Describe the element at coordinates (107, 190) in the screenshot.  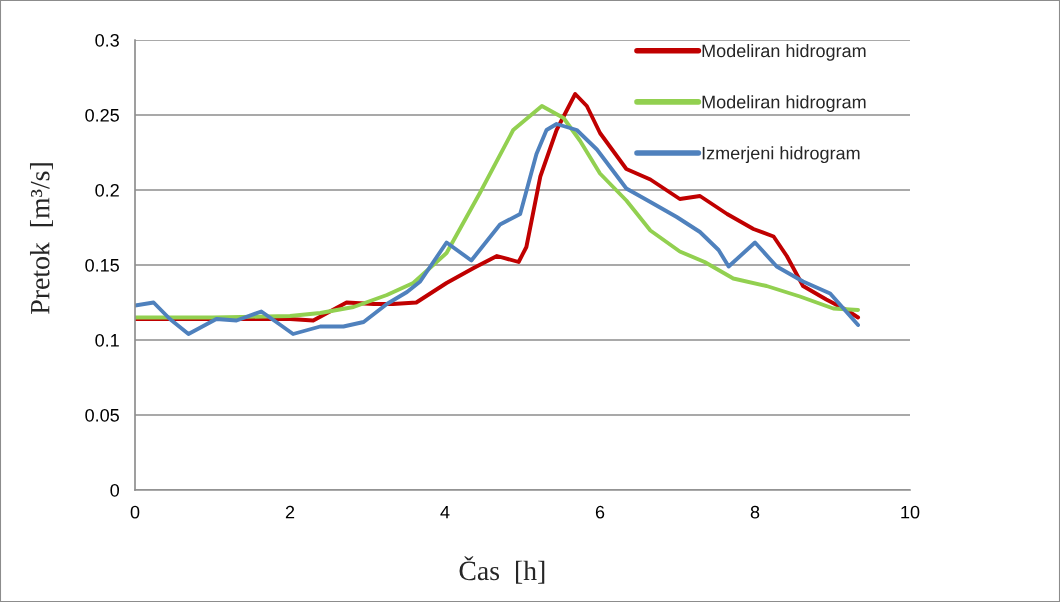
I see `y-tick-label: 0.2` at that location.